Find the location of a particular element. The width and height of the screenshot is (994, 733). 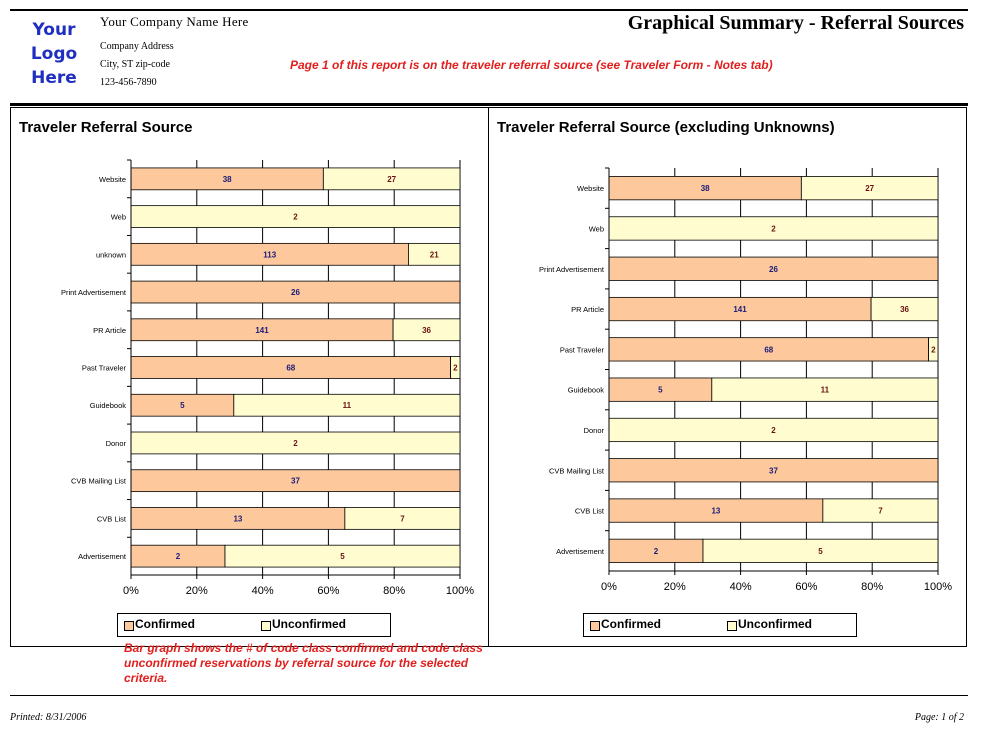

legend-right: Confirmed Unconfirmed is located at coordinates (720, 625).